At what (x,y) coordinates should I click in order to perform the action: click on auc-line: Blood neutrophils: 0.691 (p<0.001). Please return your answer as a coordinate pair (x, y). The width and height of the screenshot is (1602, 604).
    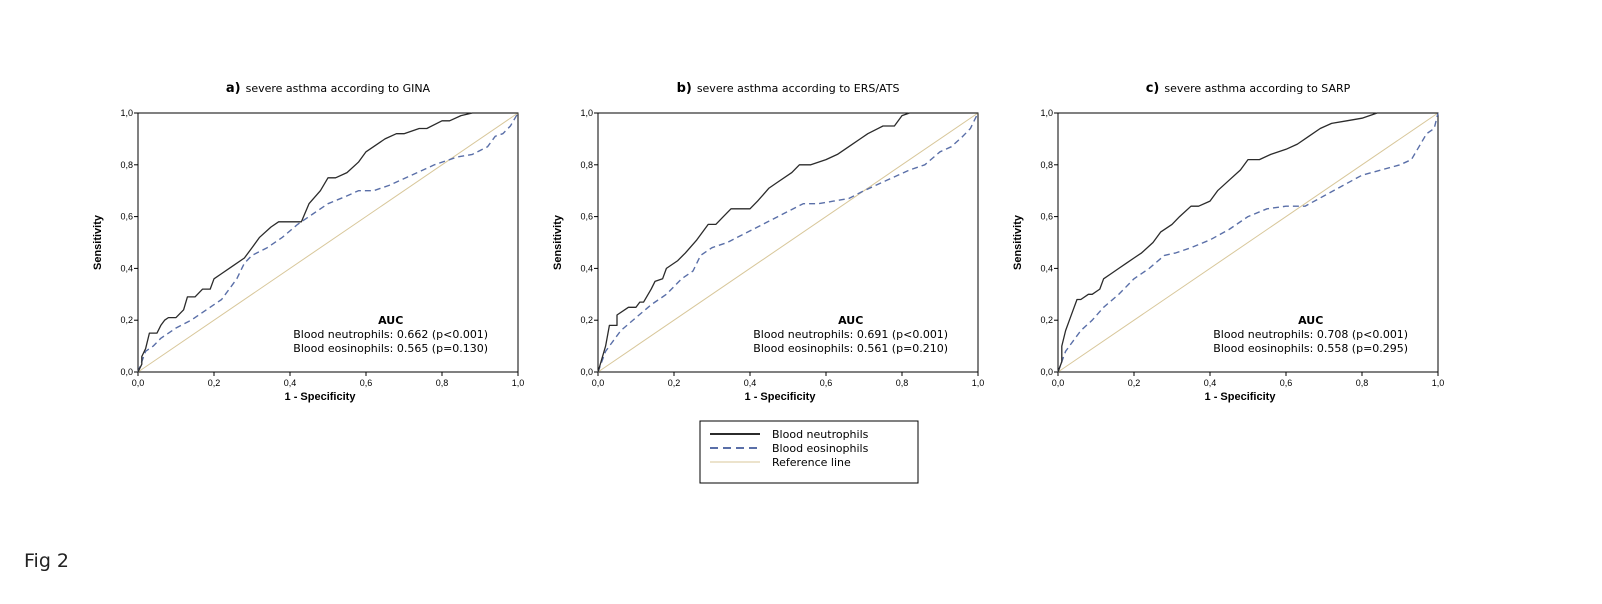
    Looking at the image, I should click on (850, 334).